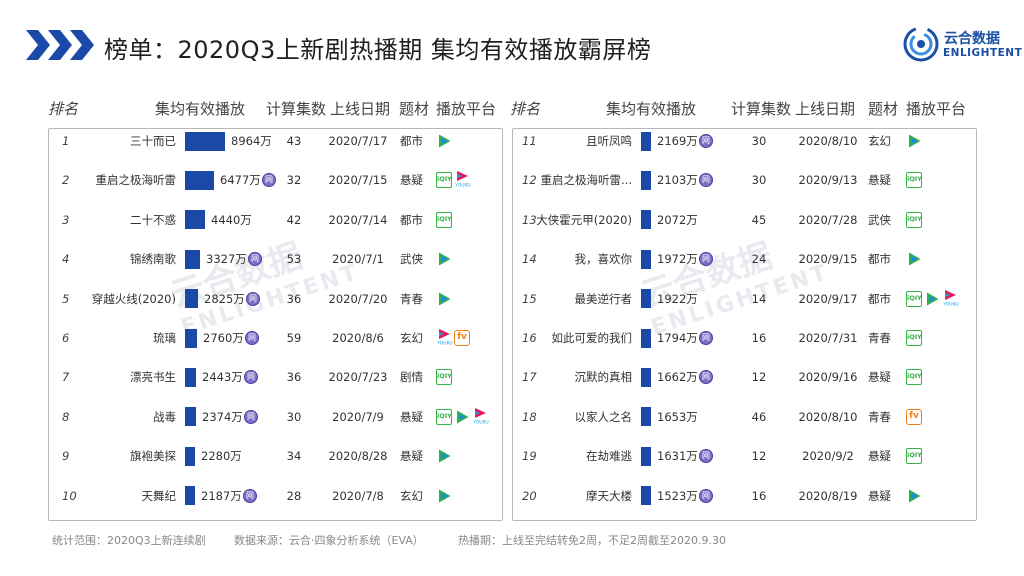 The height and width of the screenshot is (576, 1024). I want to click on row-title: 锦绣南歌, so click(153, 259).